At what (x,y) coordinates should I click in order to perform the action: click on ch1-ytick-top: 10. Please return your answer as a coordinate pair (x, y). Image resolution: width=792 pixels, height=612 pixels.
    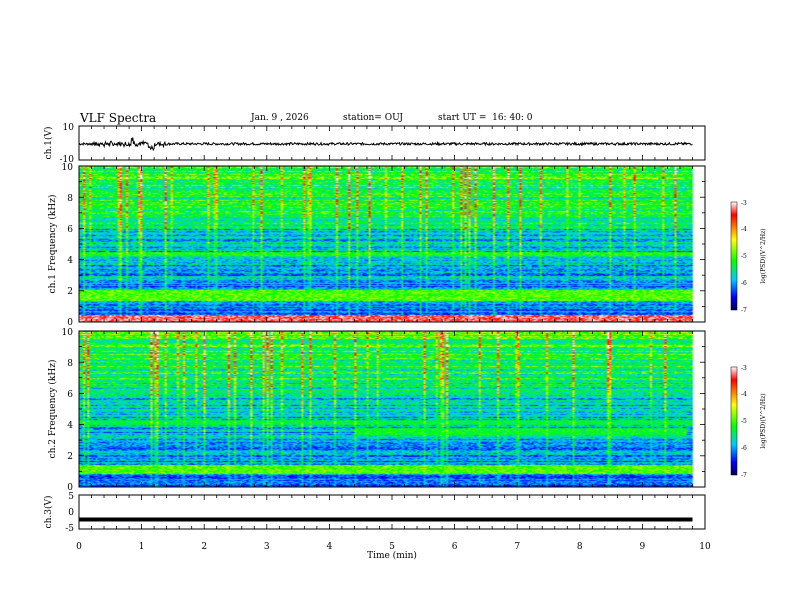
    Looking at the image, I should click on (69, 128).